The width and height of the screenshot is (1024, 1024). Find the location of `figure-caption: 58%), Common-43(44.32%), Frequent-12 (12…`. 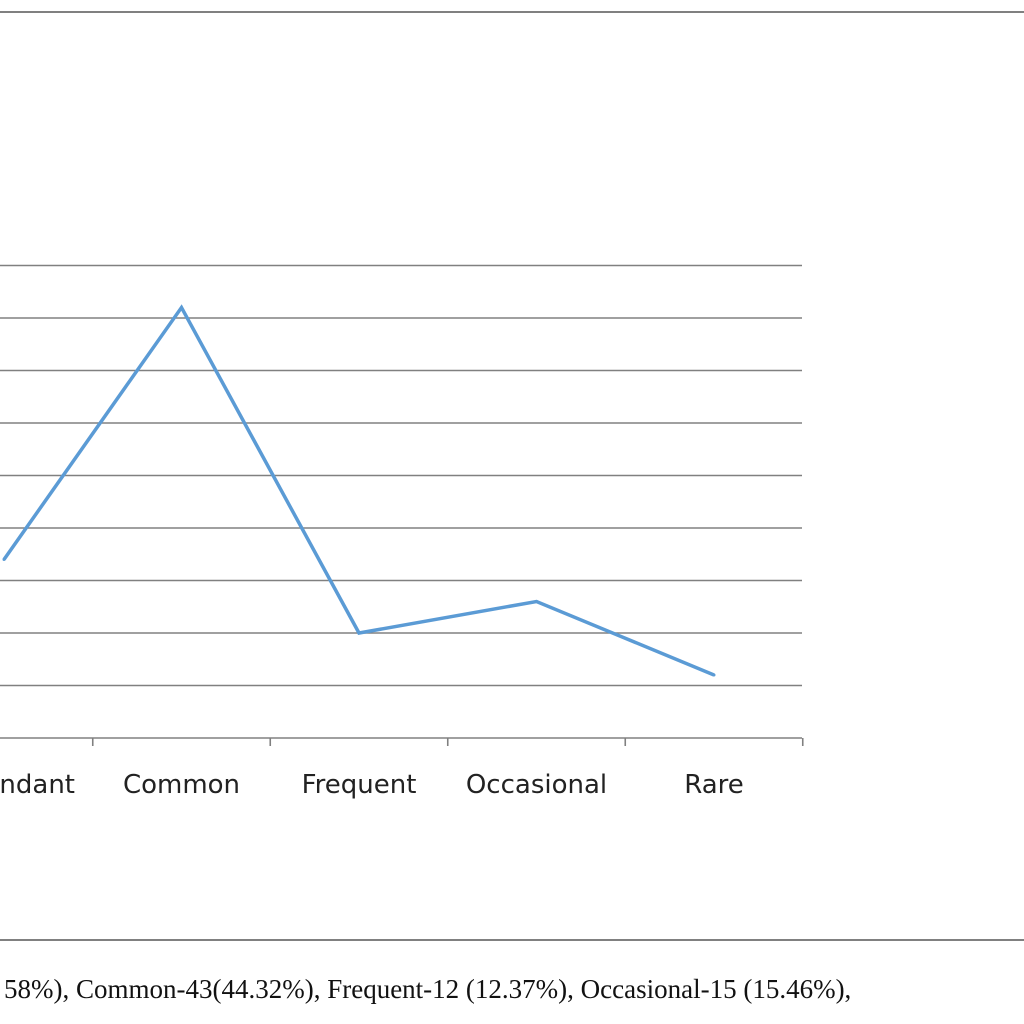

figure-caption: 58%), Common-43(44.32%), Frequent-12 (12… is located at coordinates (427, 989).